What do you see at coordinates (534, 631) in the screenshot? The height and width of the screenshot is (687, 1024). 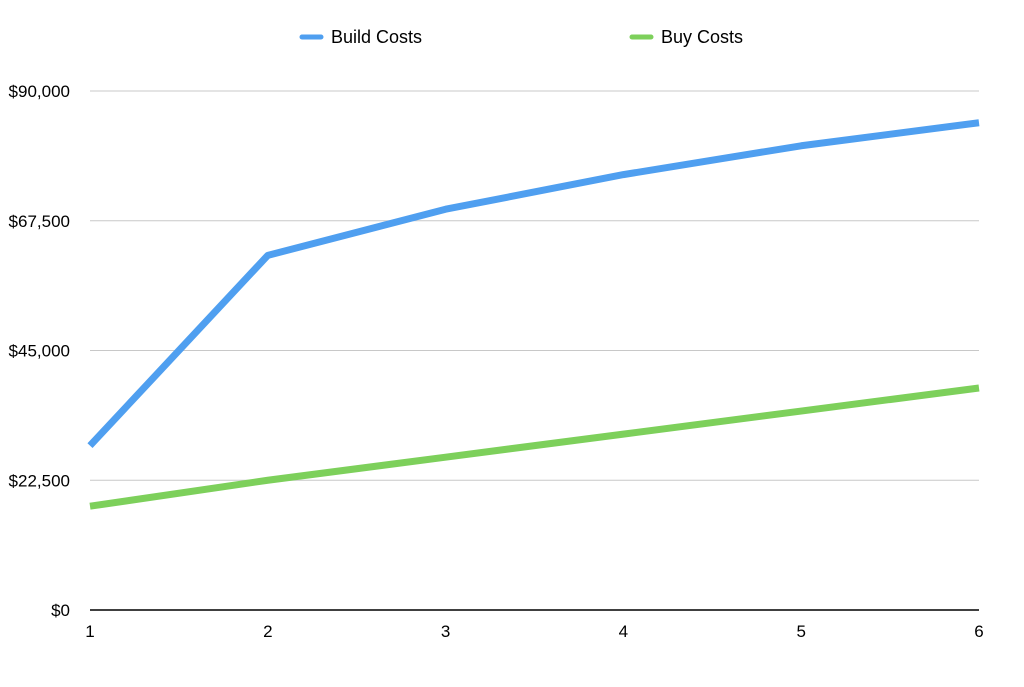 I see `x-axis-tick-labels: 1 2 3 4 5 6` at bounding box center [534, 631].